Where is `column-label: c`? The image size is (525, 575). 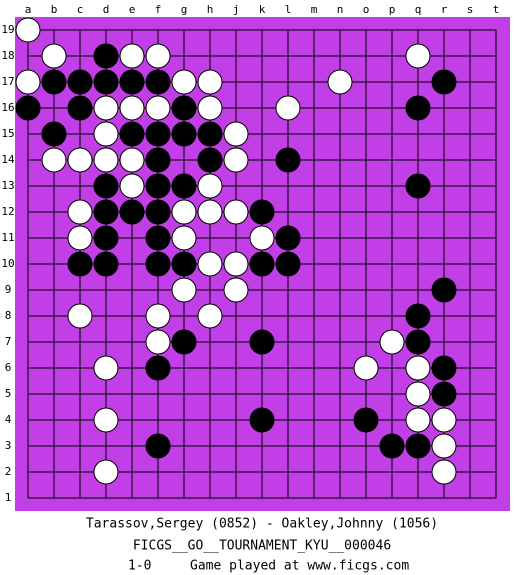 column-label: c is located at coordinates (80, 9).